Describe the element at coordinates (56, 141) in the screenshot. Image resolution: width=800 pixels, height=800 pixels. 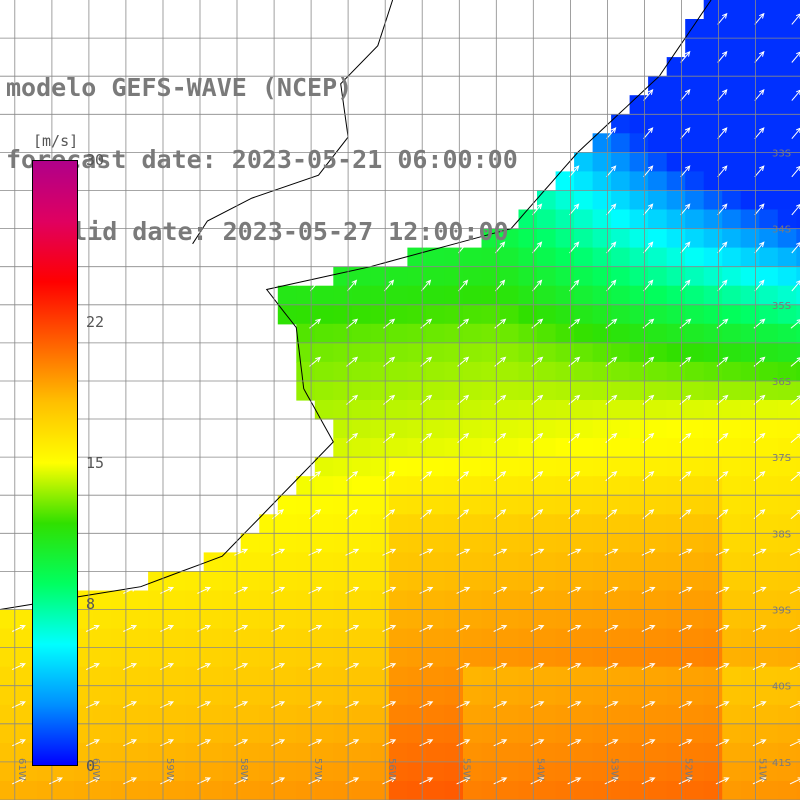
I see `colorbar-unit: [m/s]` at that location.